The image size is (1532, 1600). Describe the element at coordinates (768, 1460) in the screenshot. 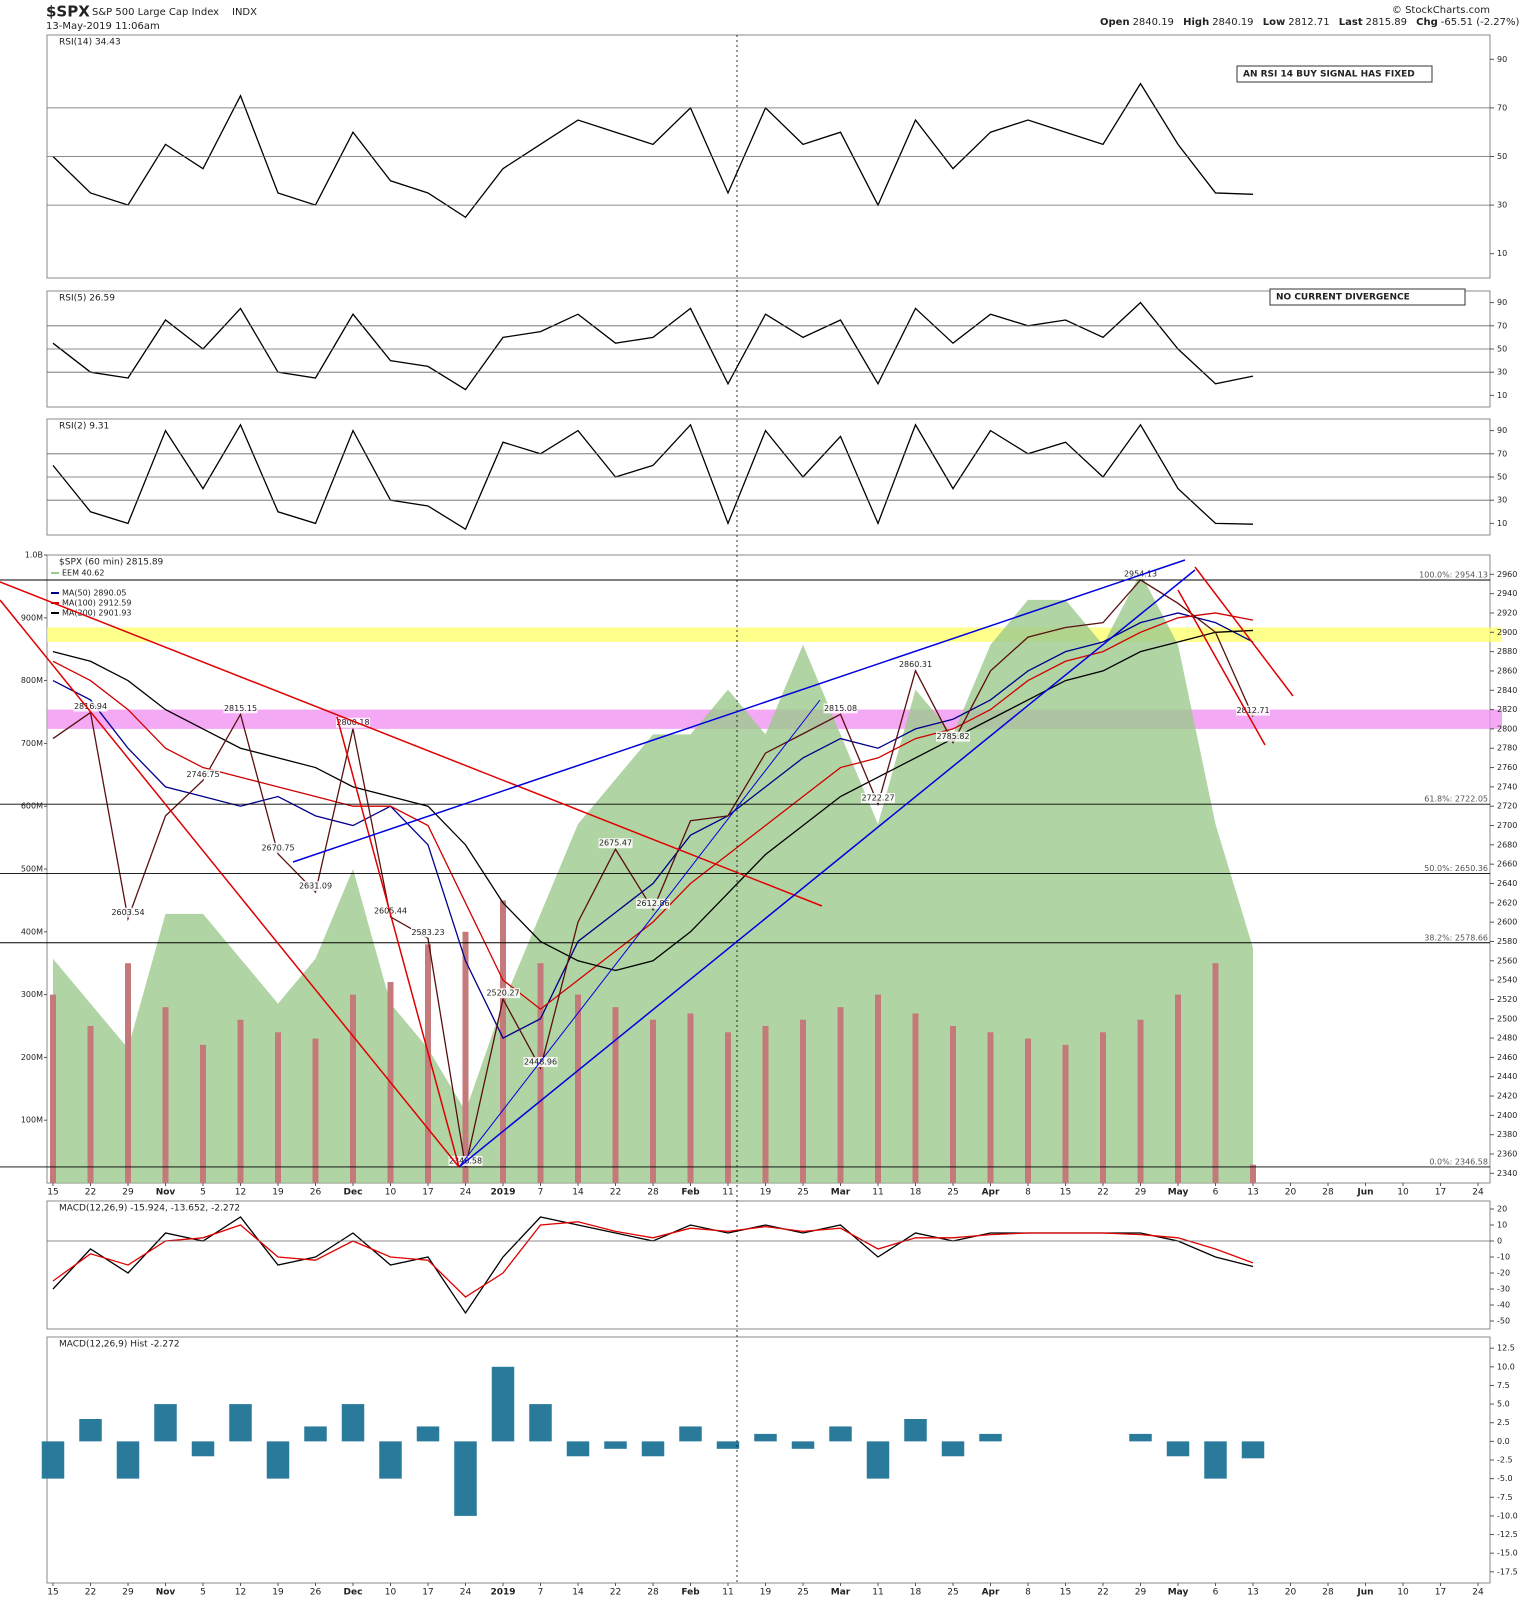

I see `panel-frame` at that location.